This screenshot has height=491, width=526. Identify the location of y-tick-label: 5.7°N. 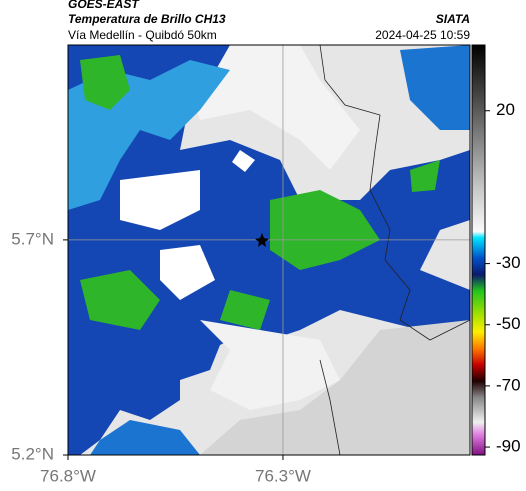
(32, 238).